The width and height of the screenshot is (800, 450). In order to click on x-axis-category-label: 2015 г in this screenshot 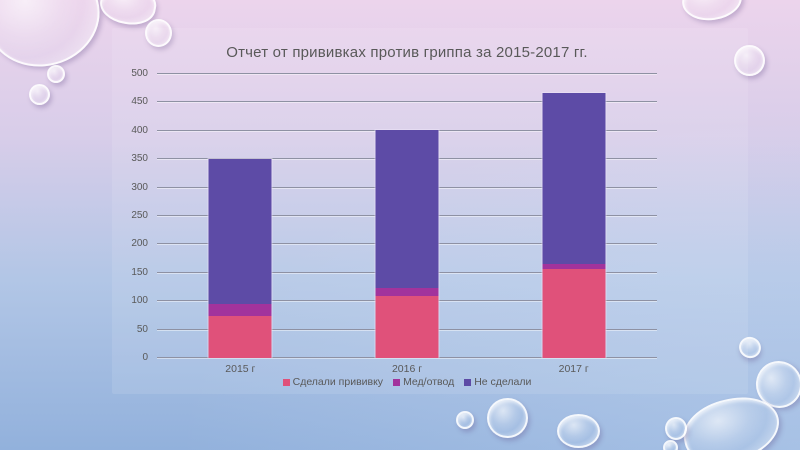, I will do `click(240, 369)`.